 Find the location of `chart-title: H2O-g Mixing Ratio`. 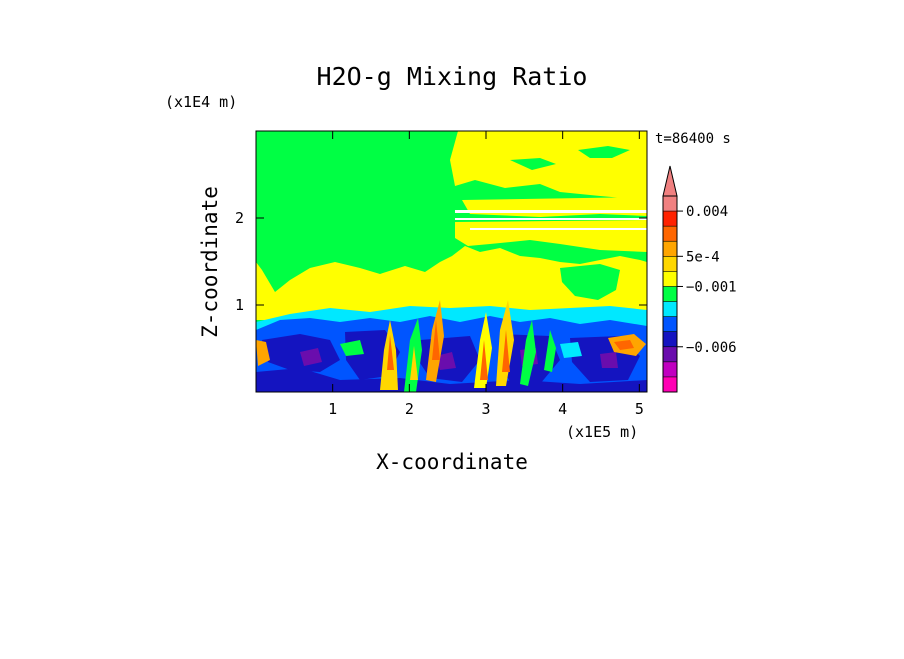

chart-title: H2O-g Mixing Ratio is located at coordinates (452, 76).